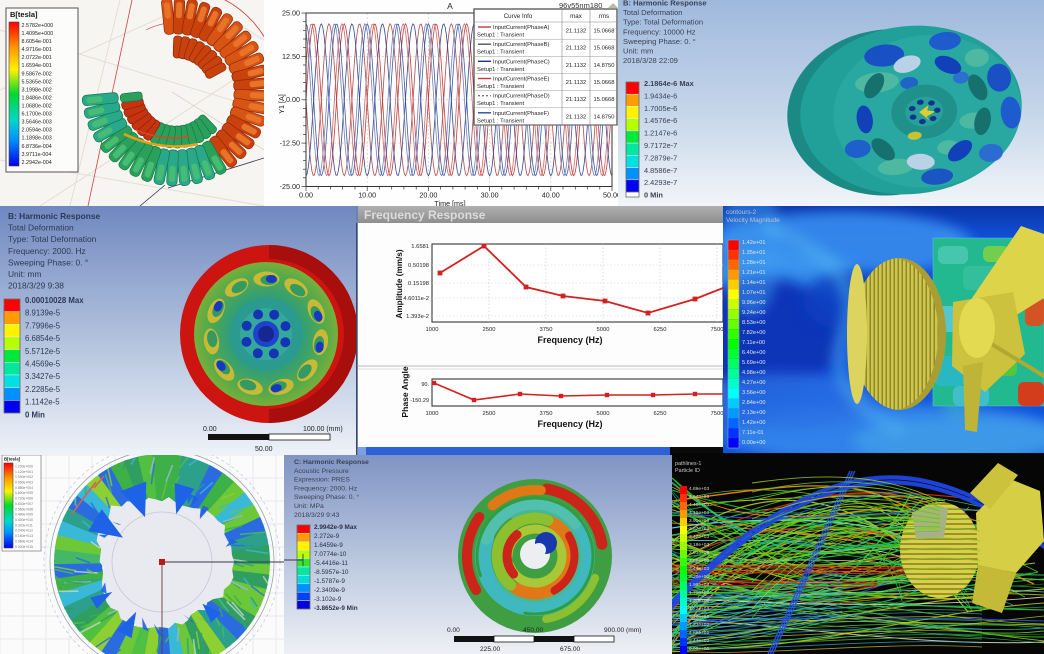  What do you see at coordinates (336, 608) in the screenshot?
I see `svg-text: -3.8652e-9 Min` at bounding box center [336, 608].